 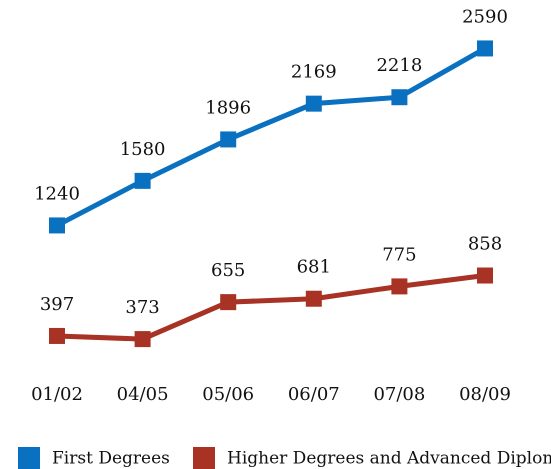 What do you see at coordinates (228, 270) in the screenshot?
I see `data-label: 655` at bounding box center [228, 270].